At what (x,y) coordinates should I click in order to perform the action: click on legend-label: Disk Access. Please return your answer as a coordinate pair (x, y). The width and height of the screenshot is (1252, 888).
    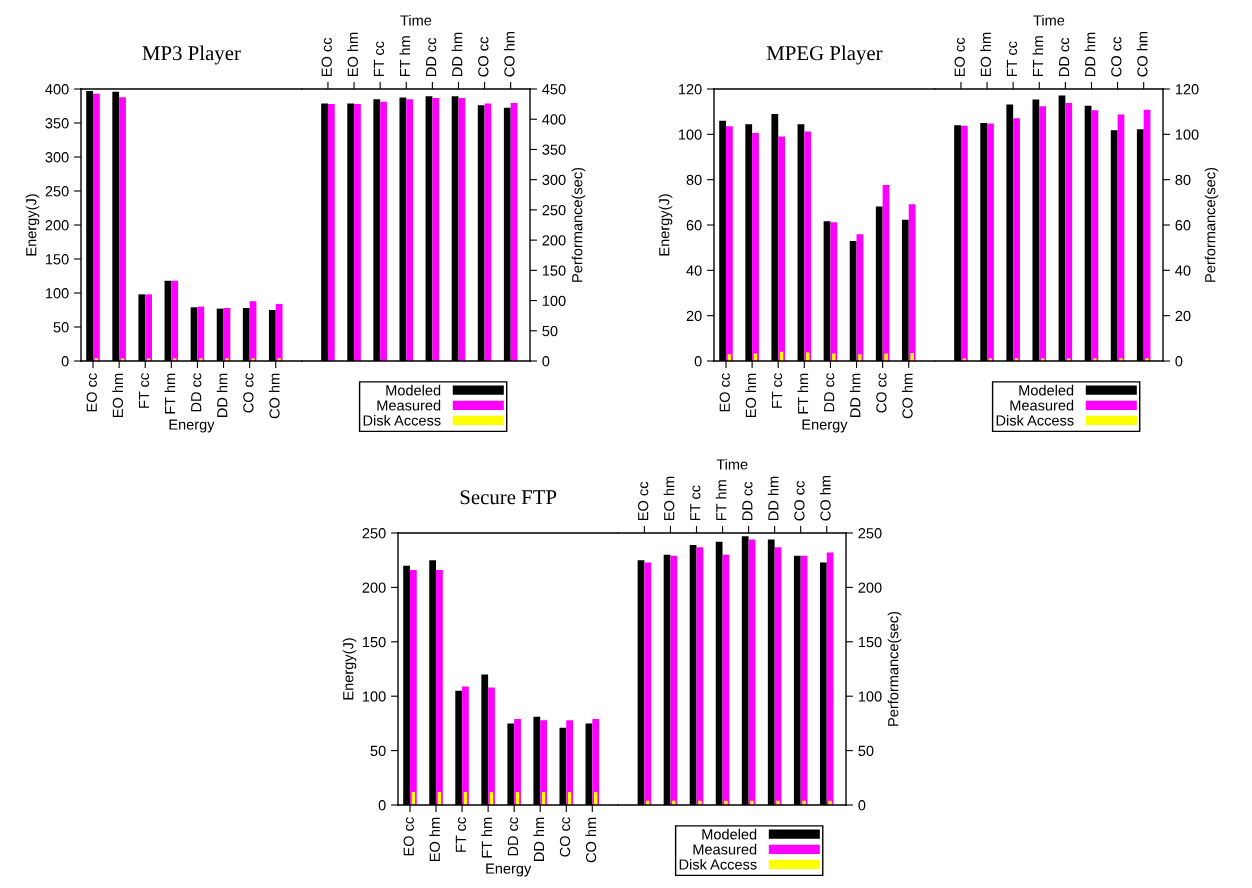
    Looking at the image, I should click on (718, 864).